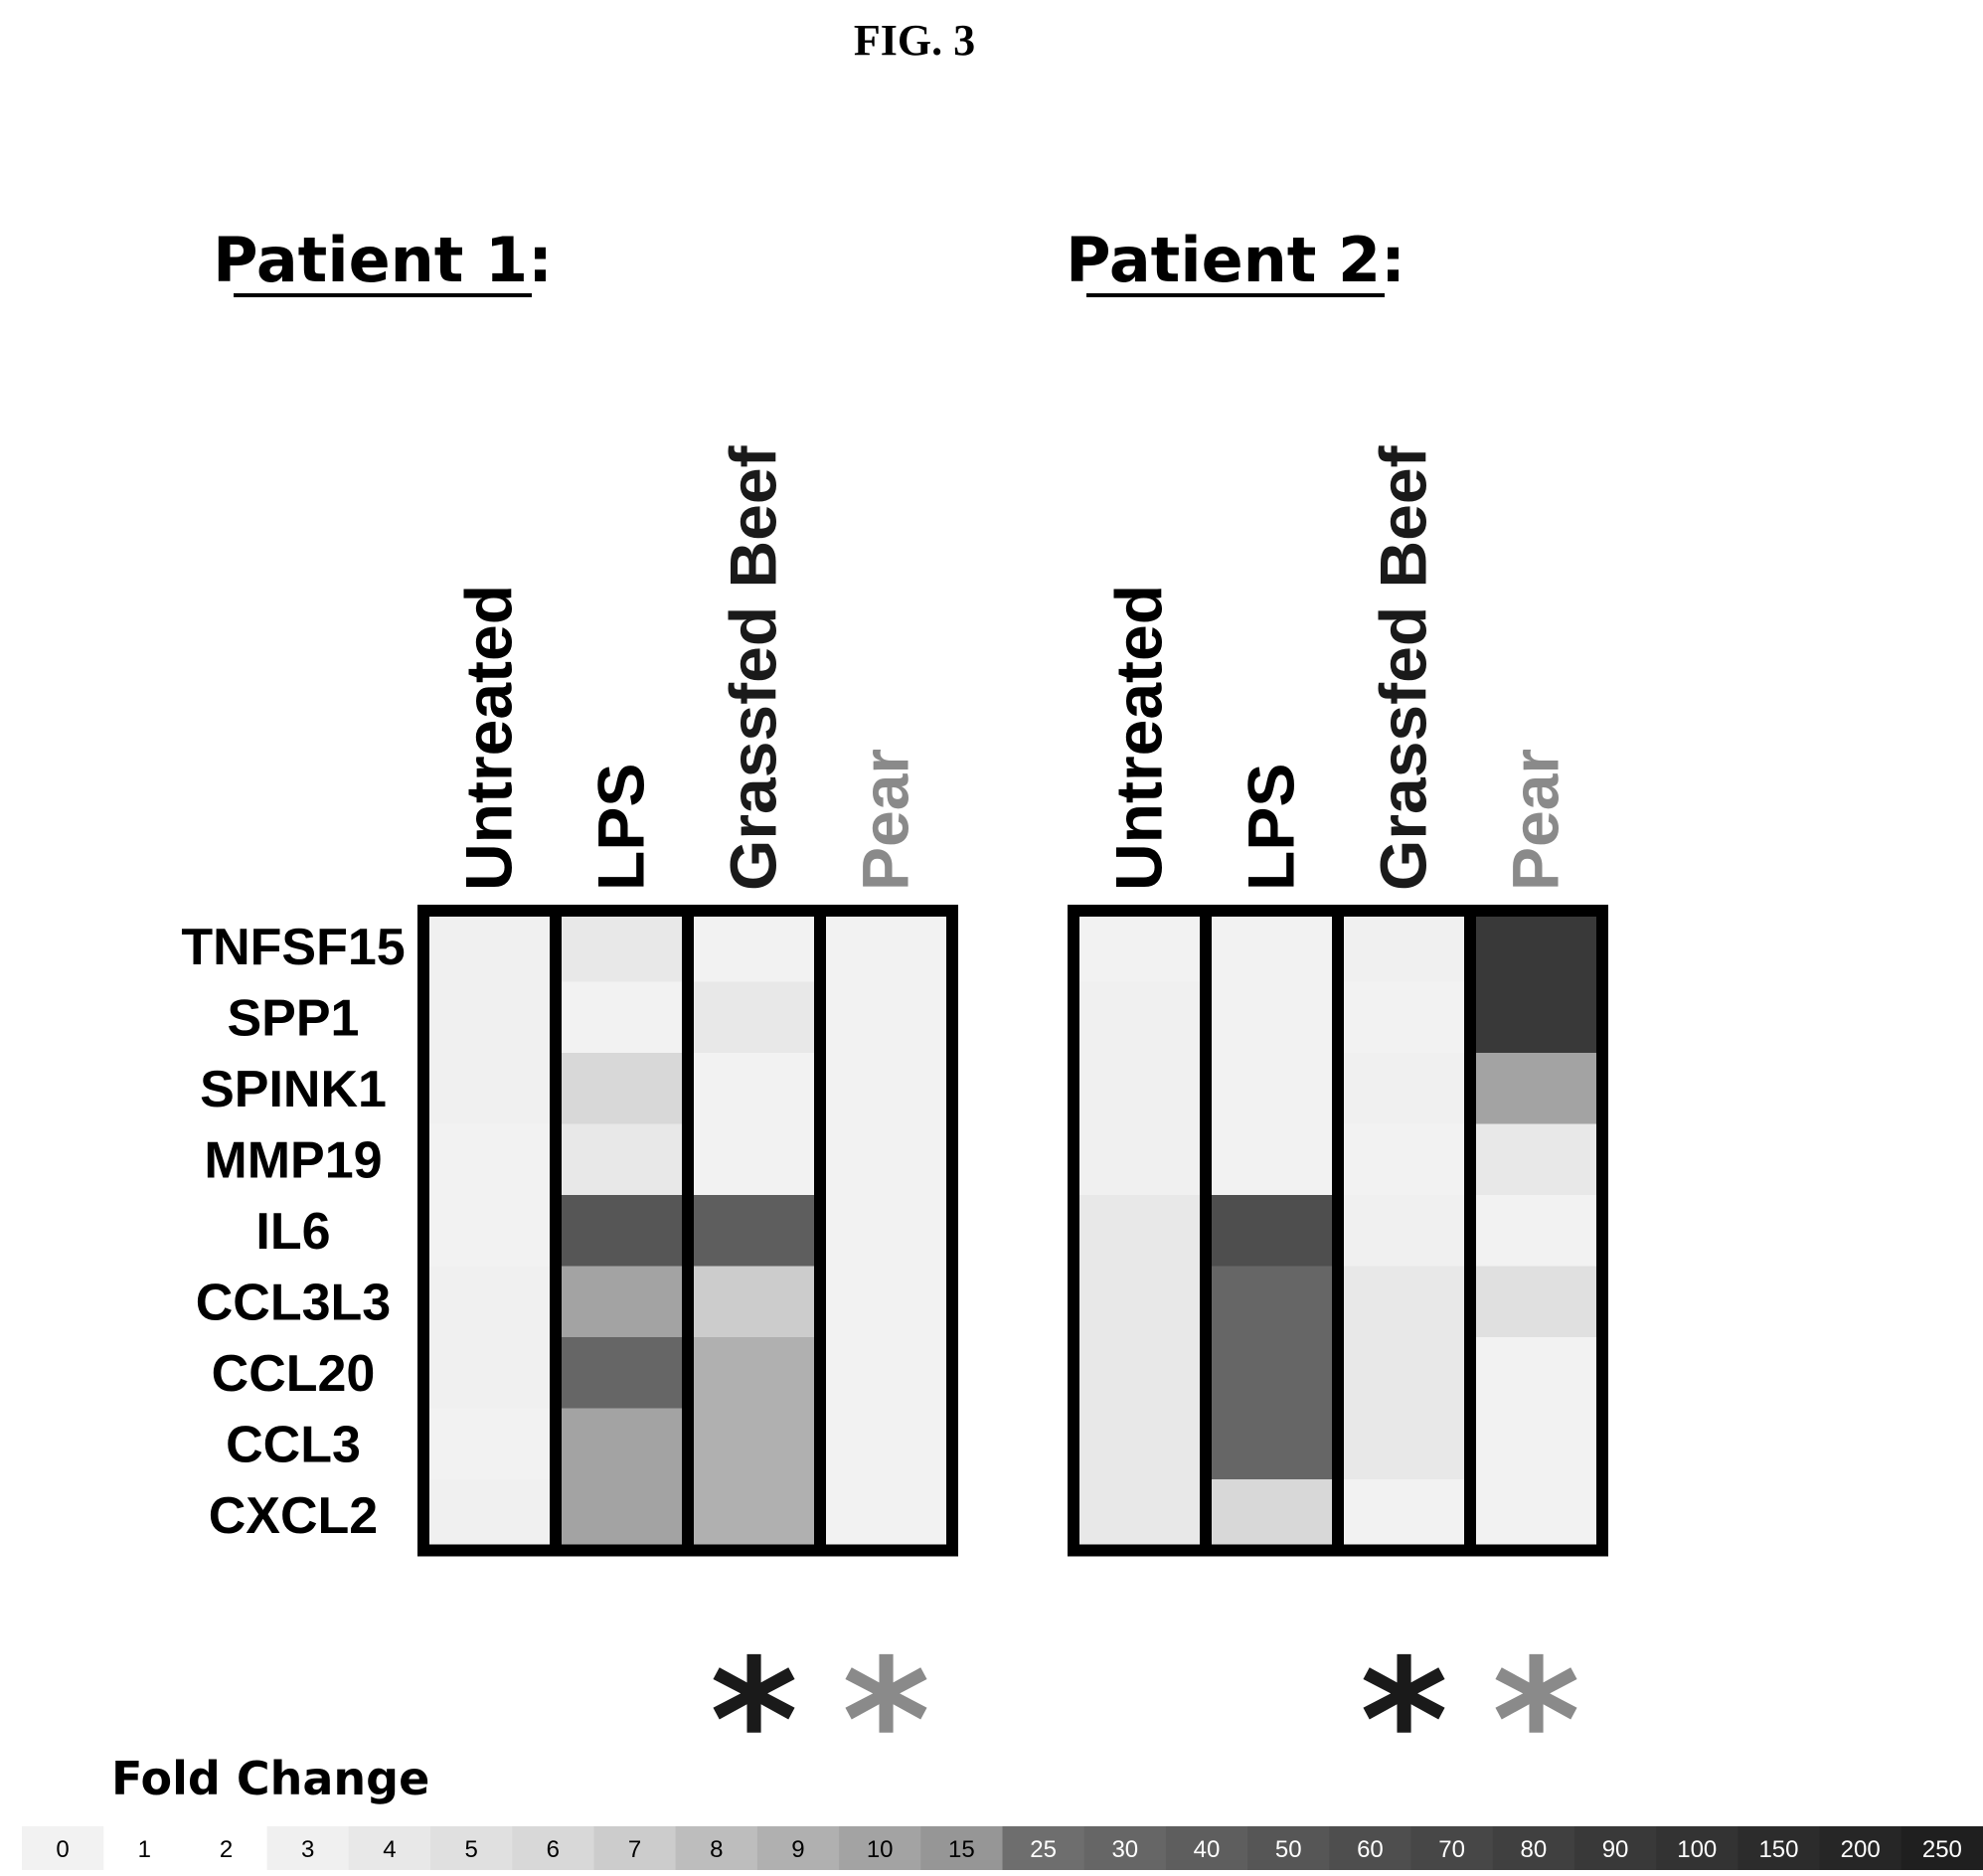  I want to click on column-label: Pear, so click(1536, 820).